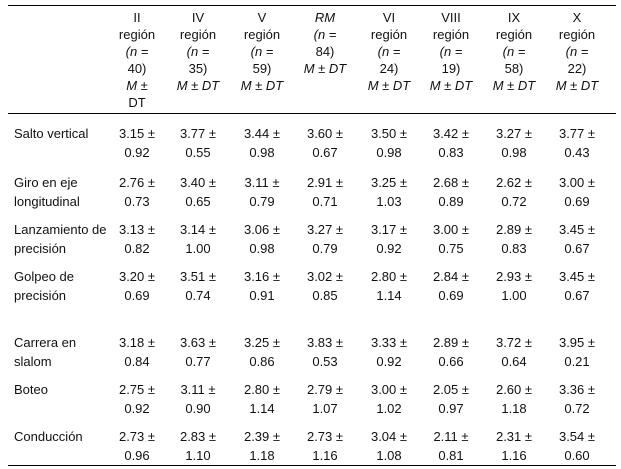 The width and height of the screenshot is (621, 469). Describe the element at coordinates (137, 133) in the screenshot. I see `cell: 3.15 ±` at that location.